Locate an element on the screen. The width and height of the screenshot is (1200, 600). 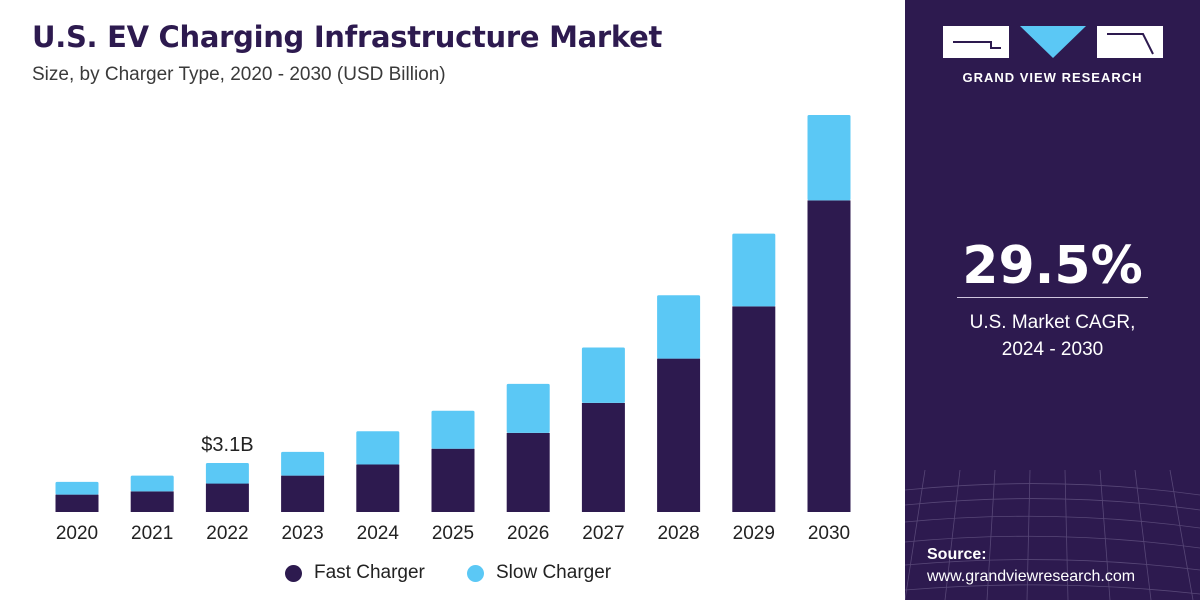
cagr-label-line1: U.S. Market CAGR, is located at coordinates (1052, 322).